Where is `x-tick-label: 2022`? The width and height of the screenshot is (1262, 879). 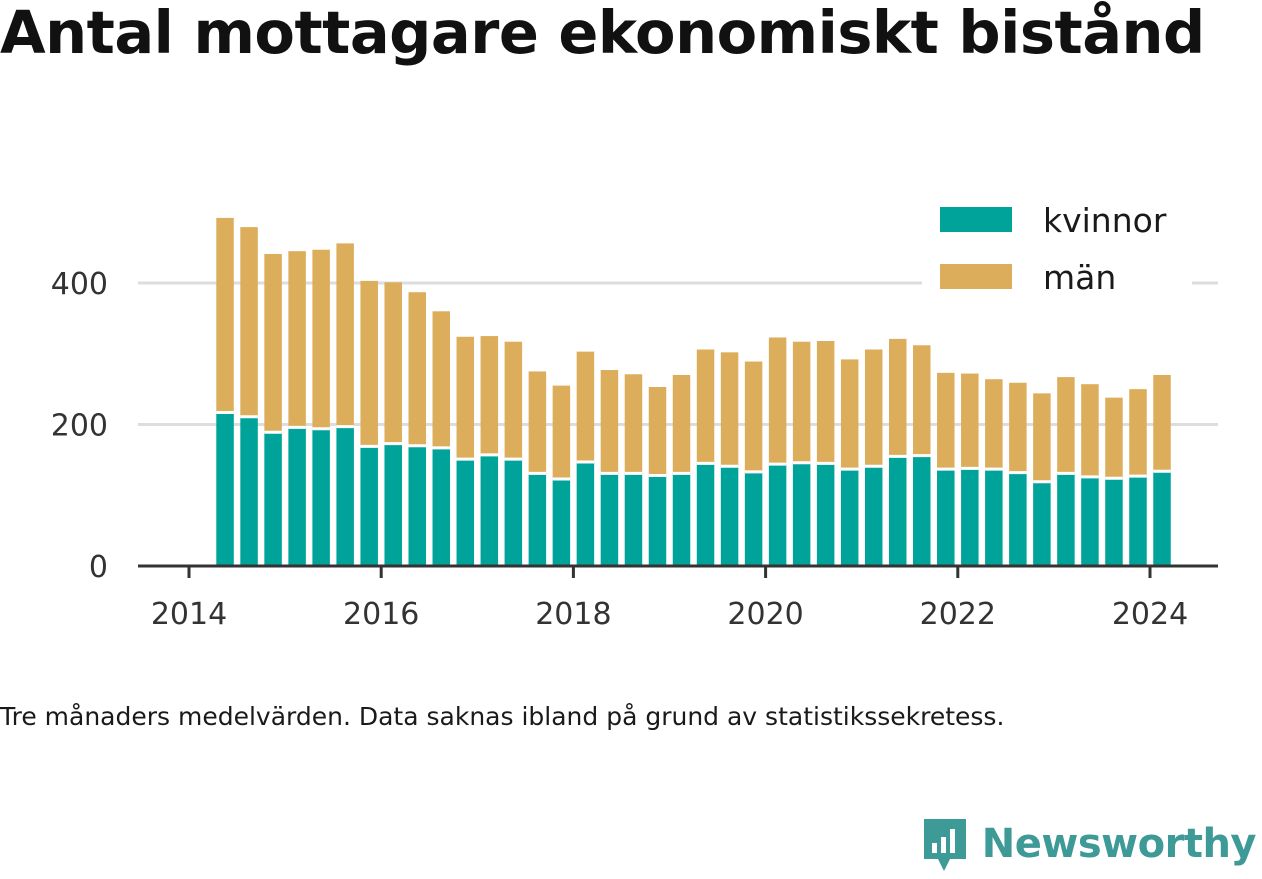
x-tick-label: 2022 is located at coordinates (958, 614).